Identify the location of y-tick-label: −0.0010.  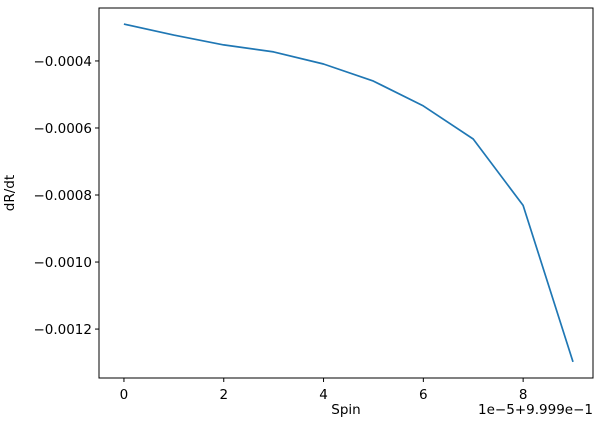
(62, 263).